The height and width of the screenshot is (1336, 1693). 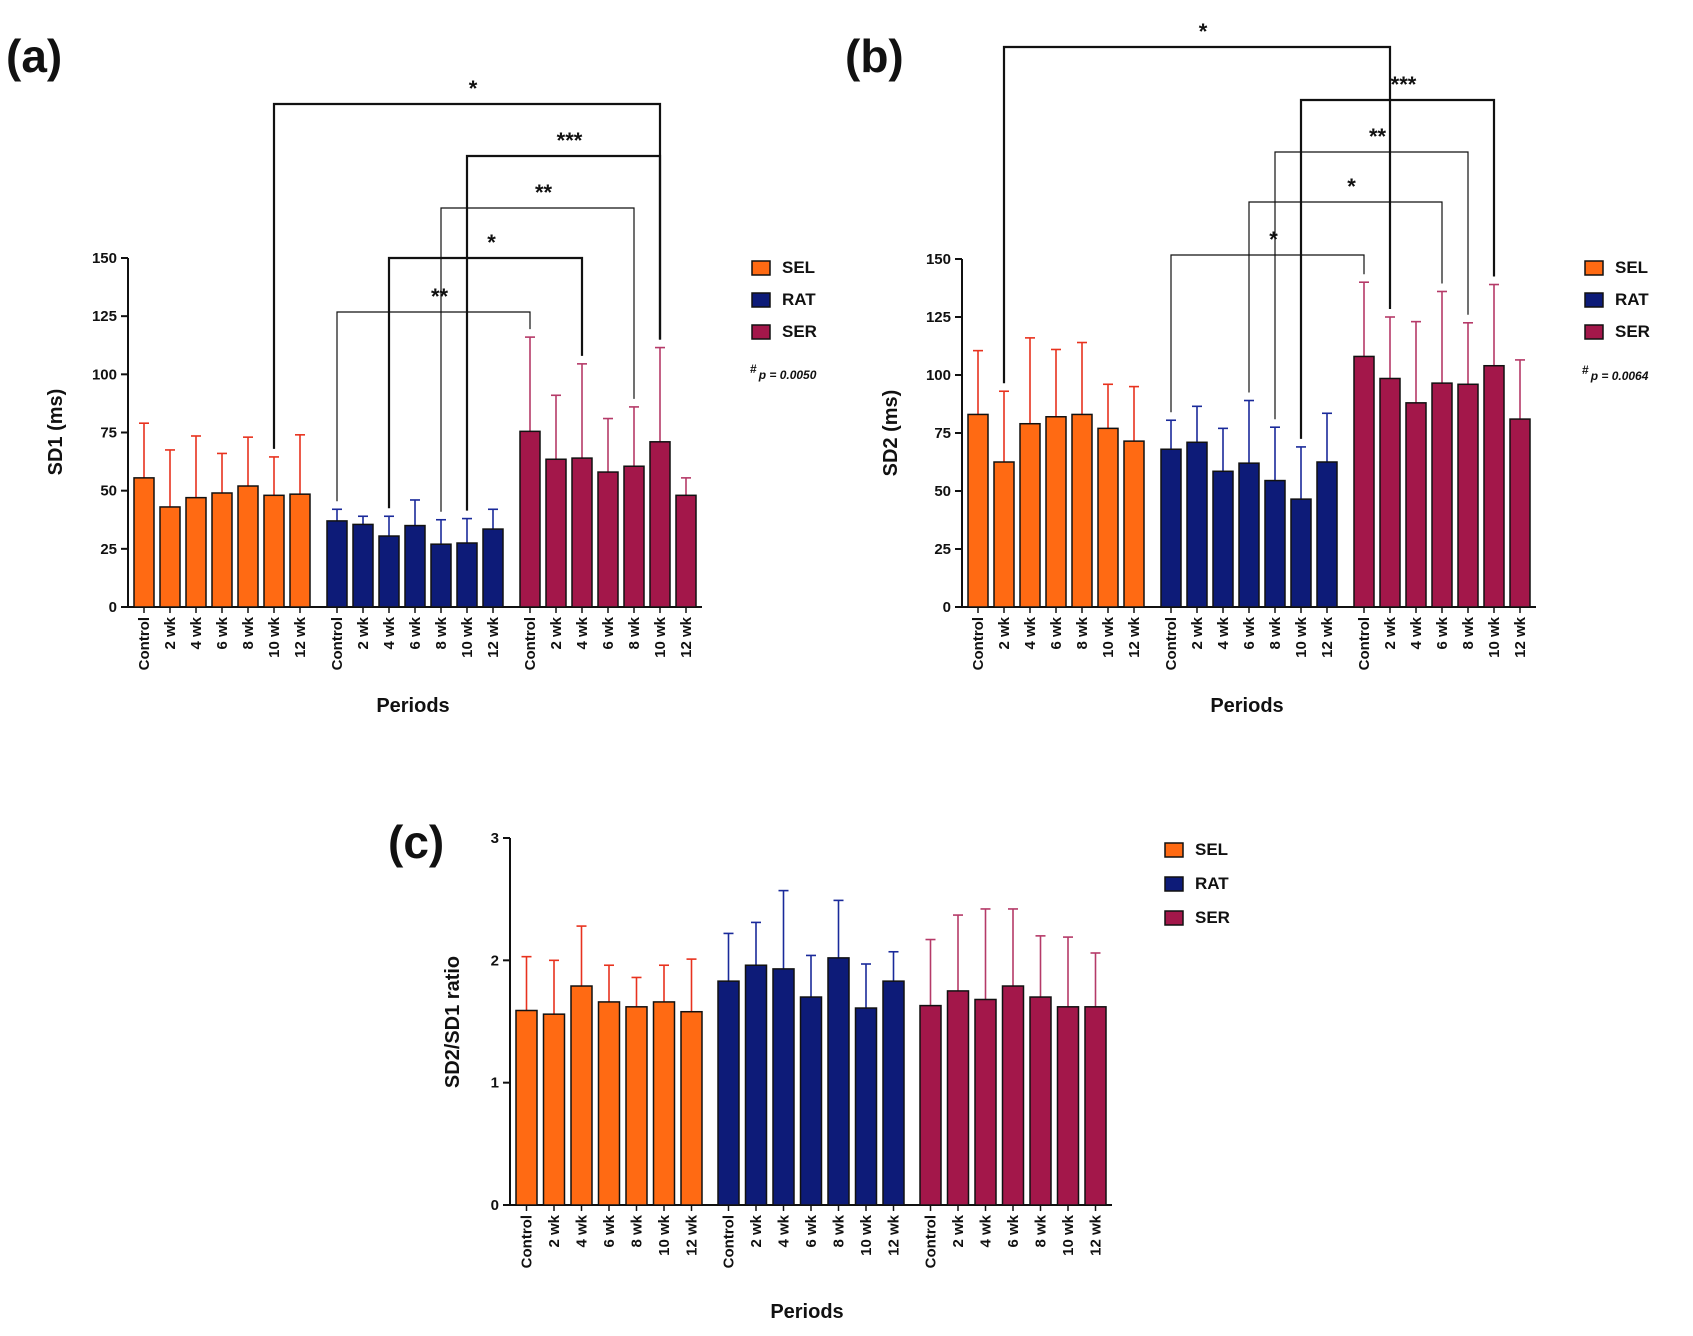 What do you see at coordinates (56, 432) in the screenshot?
I see `y-axis-label: SD1 (ms)` at bounding box center [56, 432].